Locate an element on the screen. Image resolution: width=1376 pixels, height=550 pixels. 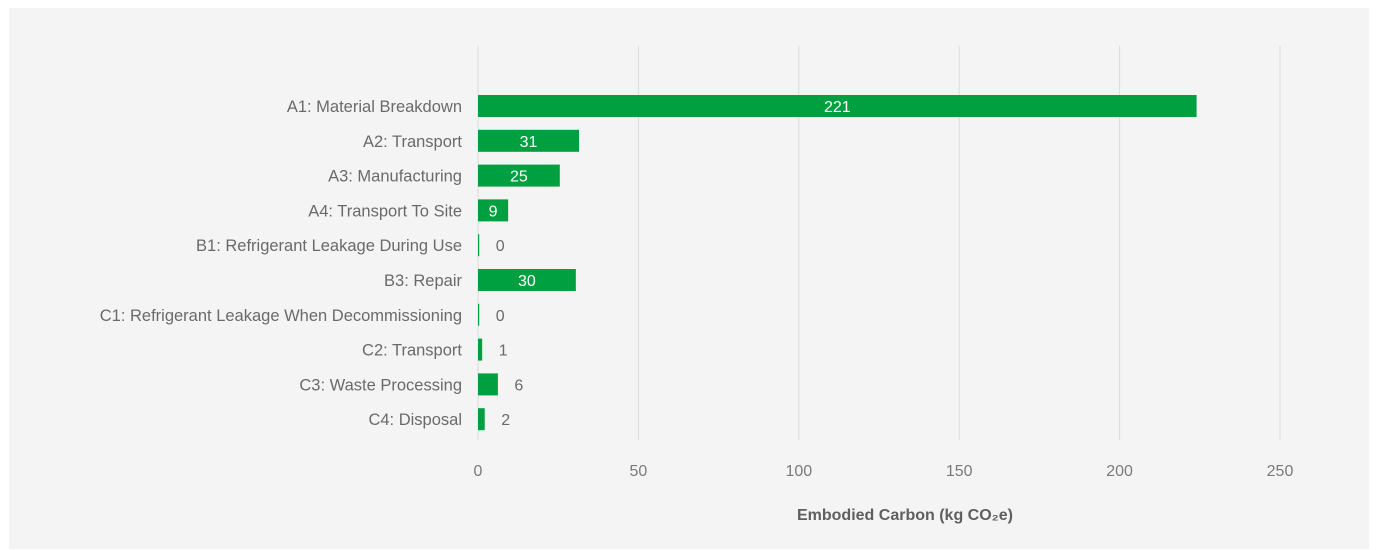
category-label: C3: Waste Processing is located at coordinates (380, 385).